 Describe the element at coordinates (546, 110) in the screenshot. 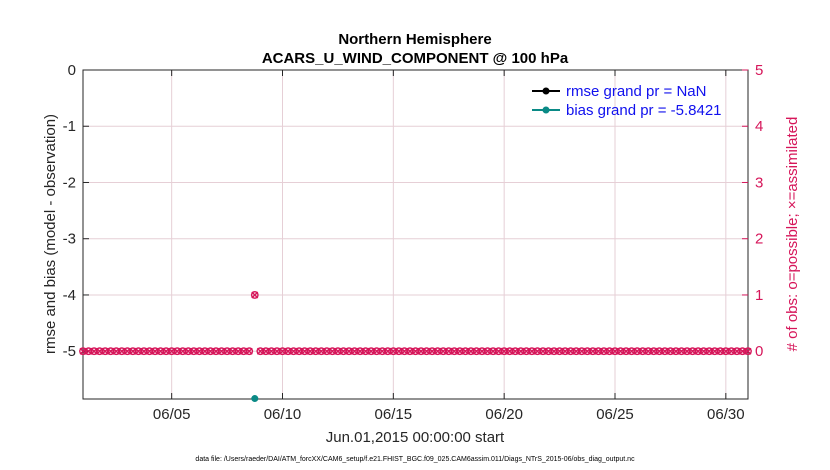

I see `legend-marker-bias` at that location.